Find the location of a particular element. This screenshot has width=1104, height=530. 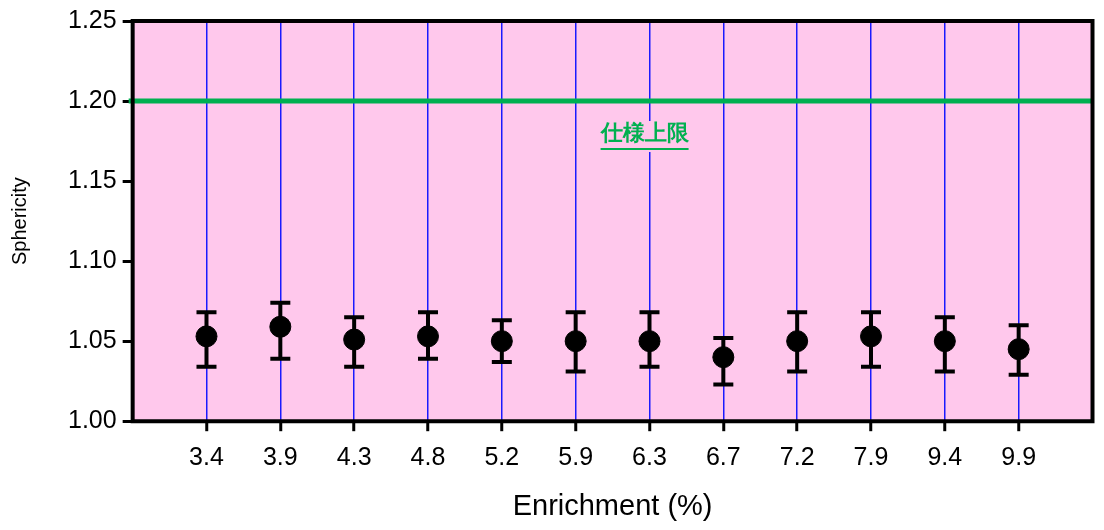

x-tick-label: 3.4 is located at coordinates (206, 456).